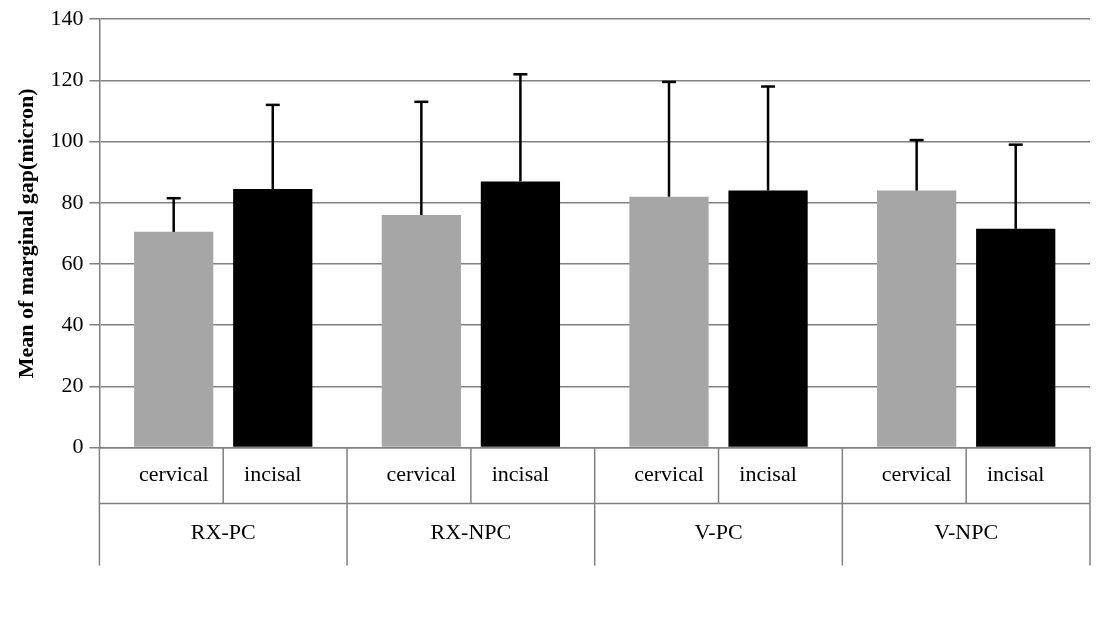 The width and height of the screenshot is (1110, 622). I want to click on x-tick-label: V-NPC, so click(966, 531).